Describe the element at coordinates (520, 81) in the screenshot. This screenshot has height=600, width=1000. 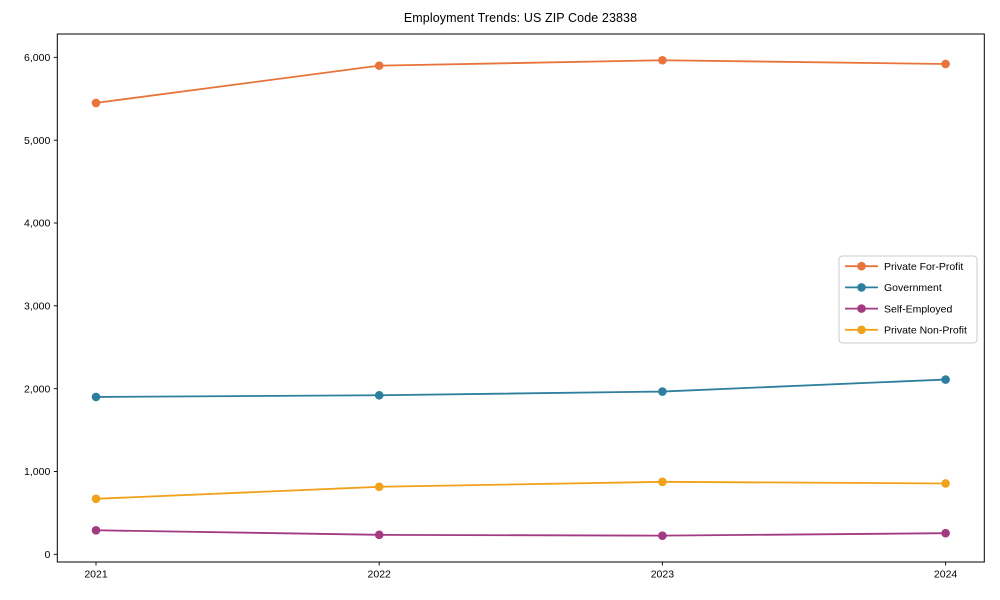
I see `series-line-private-for-profit` at that location.